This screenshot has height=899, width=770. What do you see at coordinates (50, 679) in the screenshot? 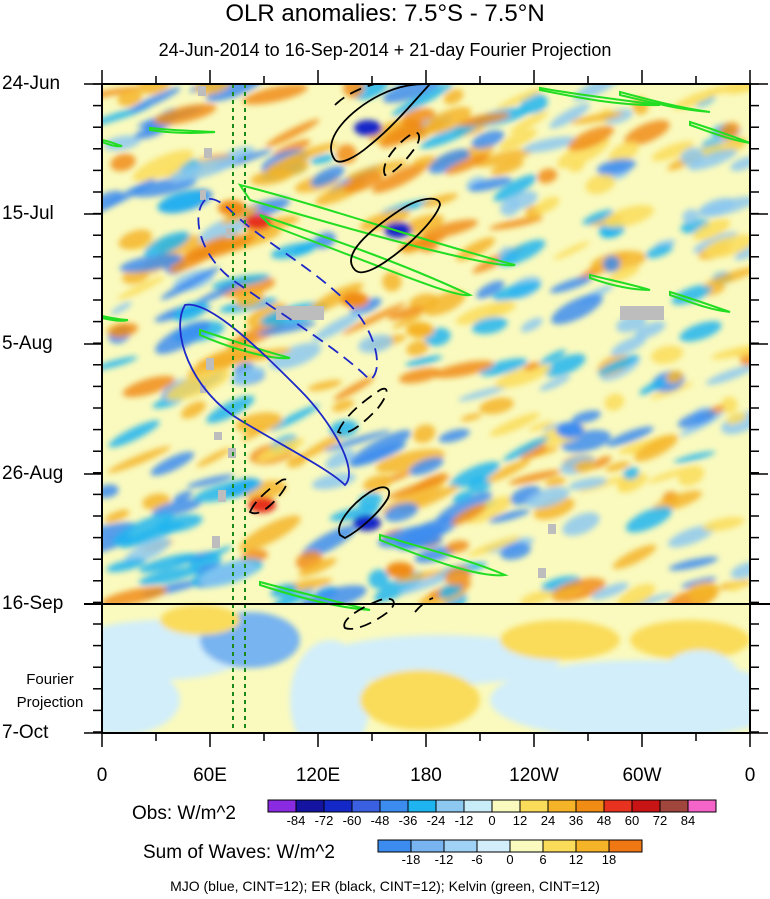
I see `projection-label-line1: Fourier` at bounding box center [50, 679].